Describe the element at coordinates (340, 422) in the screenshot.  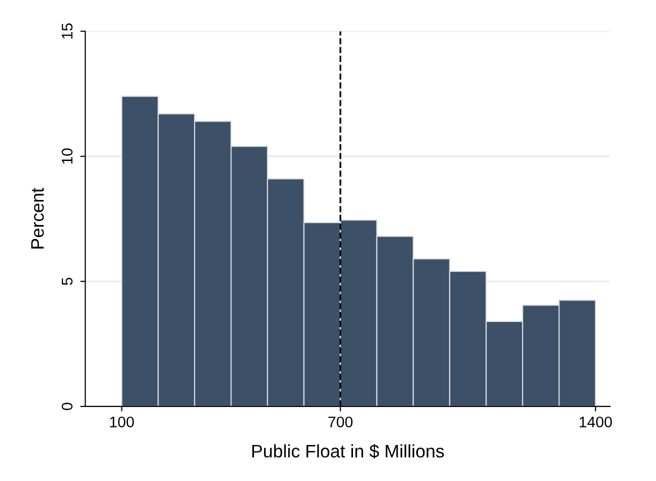
I see `x-tick-label: 700` at that location.